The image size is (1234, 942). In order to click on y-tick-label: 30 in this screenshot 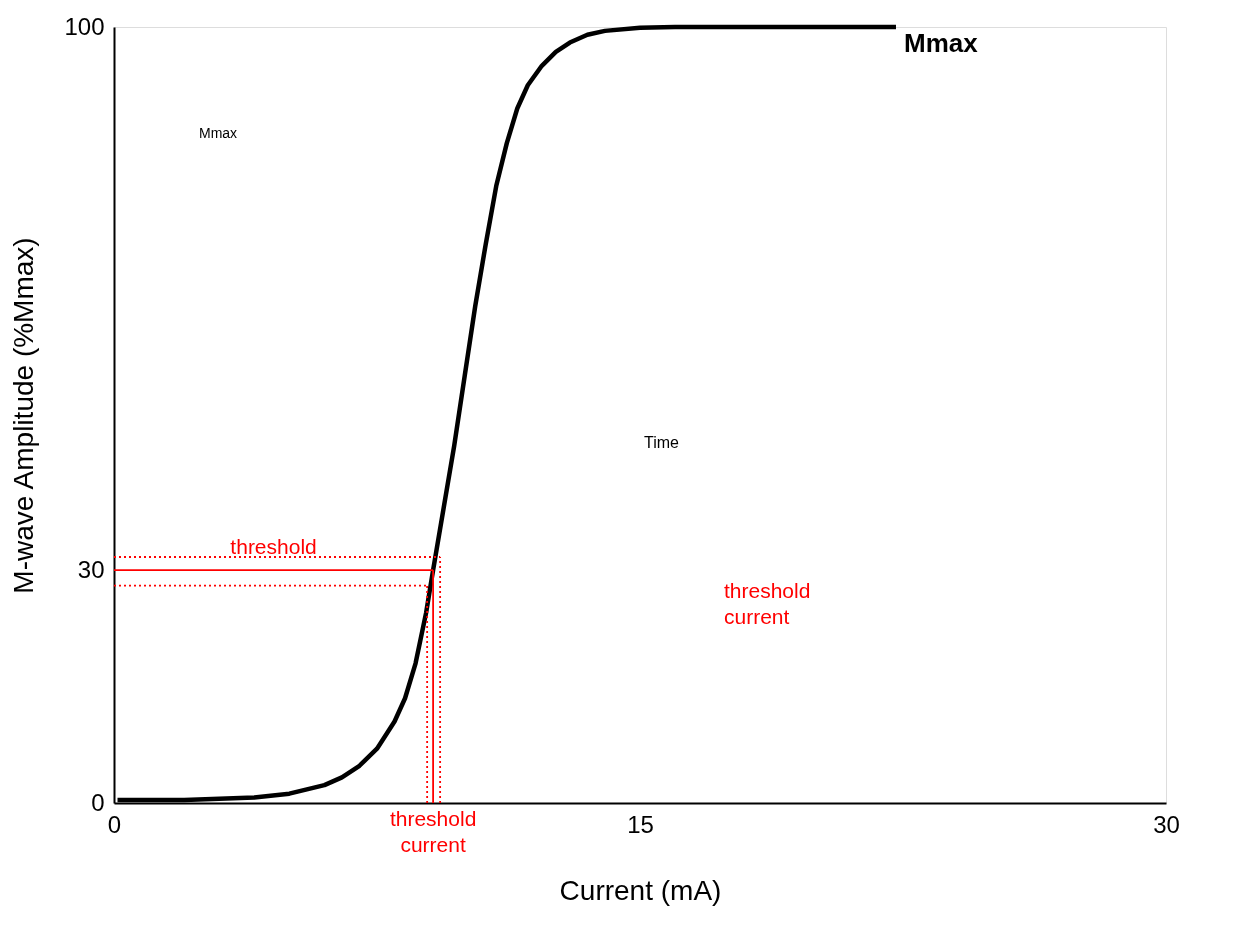, I will do `click(91, 569)`.